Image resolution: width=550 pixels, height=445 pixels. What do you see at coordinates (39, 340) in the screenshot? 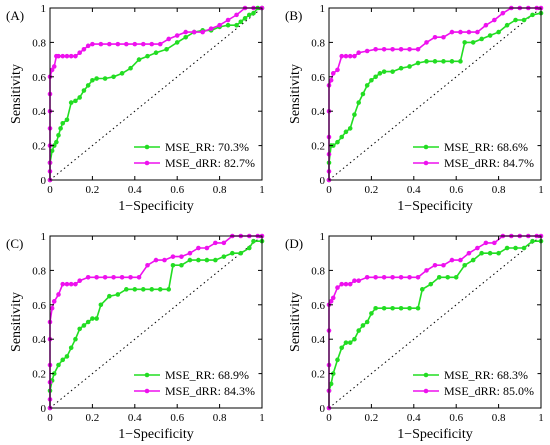
I see `y-tick-label: 0.4` at bounding box center [39, 340].